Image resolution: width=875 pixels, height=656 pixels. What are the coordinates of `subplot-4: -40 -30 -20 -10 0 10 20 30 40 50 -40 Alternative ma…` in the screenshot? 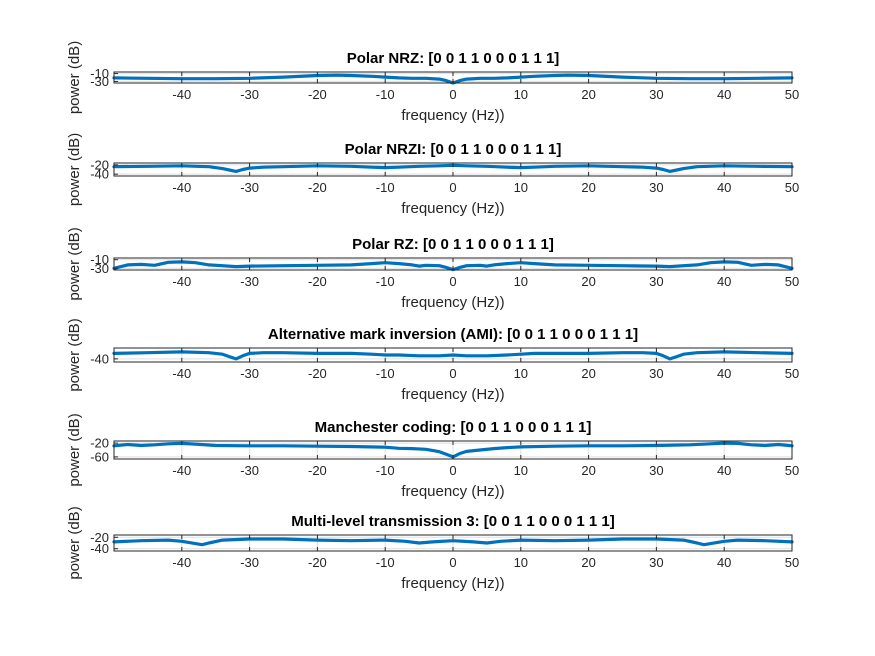 It's located at (432, 360).